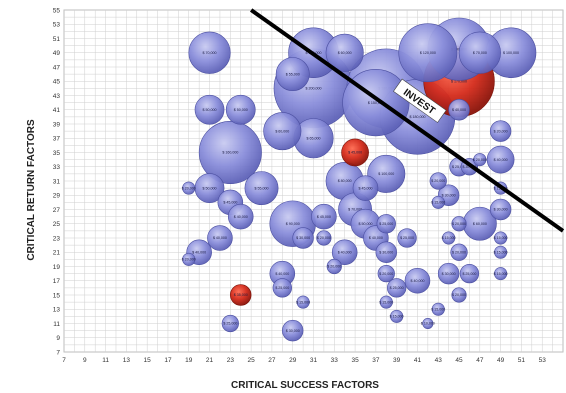 The width and height of the screenshot is (566, 393). I want to click on y-tick-label: 53, so click(57, 25).